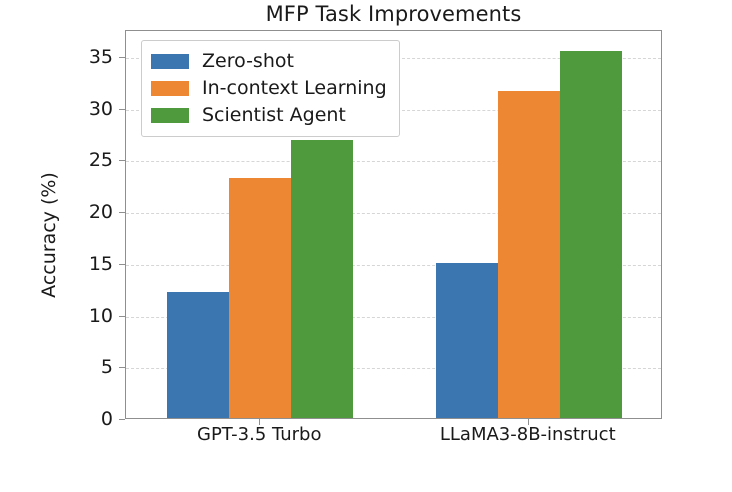 The width and height of the screenshot is (732, 492). What do you see at coordinates (100, 56) in the screenshot?
I see `y-tick-label: 35` at bounding box center [100, 56].